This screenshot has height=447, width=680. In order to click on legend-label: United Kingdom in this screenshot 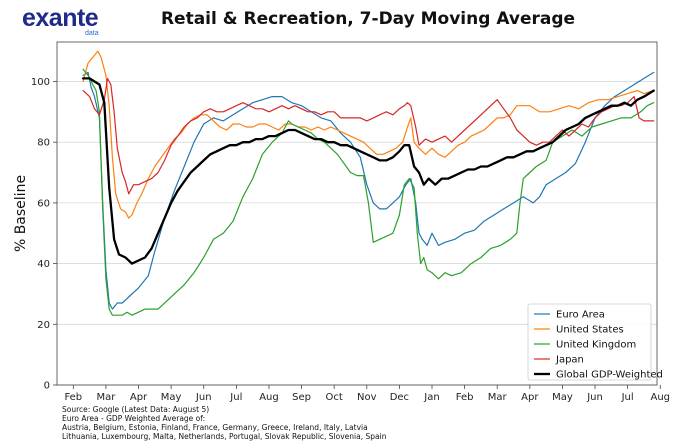, I will do `click(596, 345)`.